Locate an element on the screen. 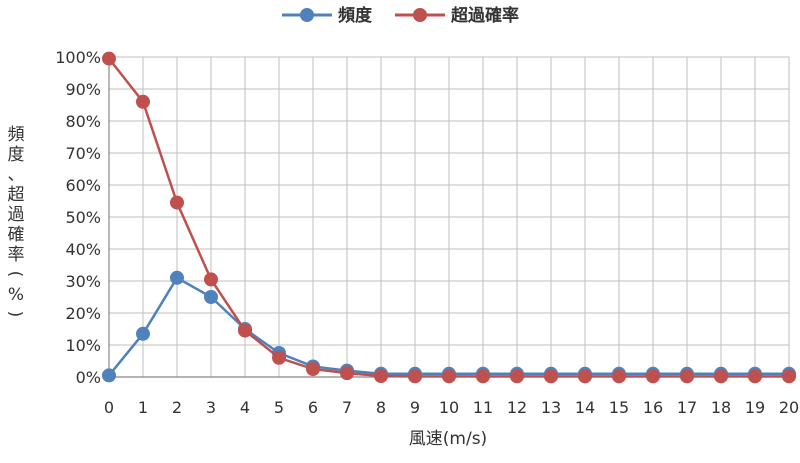 Image resolution: width=800 pixels, height=463 pixels. x-tick-label: 2 is located at coordinates (177, 407).